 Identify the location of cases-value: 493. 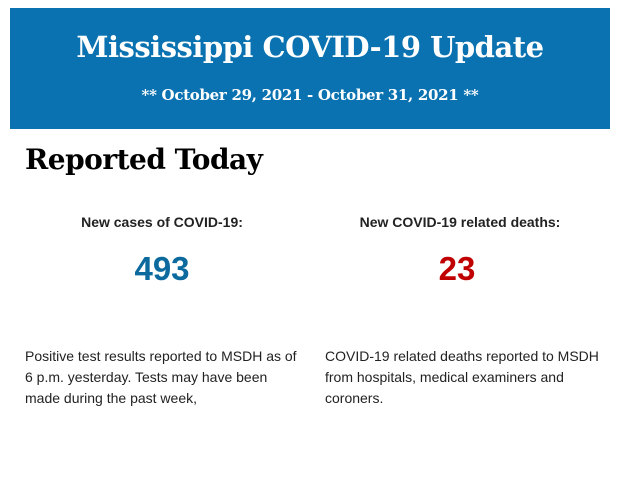
(162, 268).